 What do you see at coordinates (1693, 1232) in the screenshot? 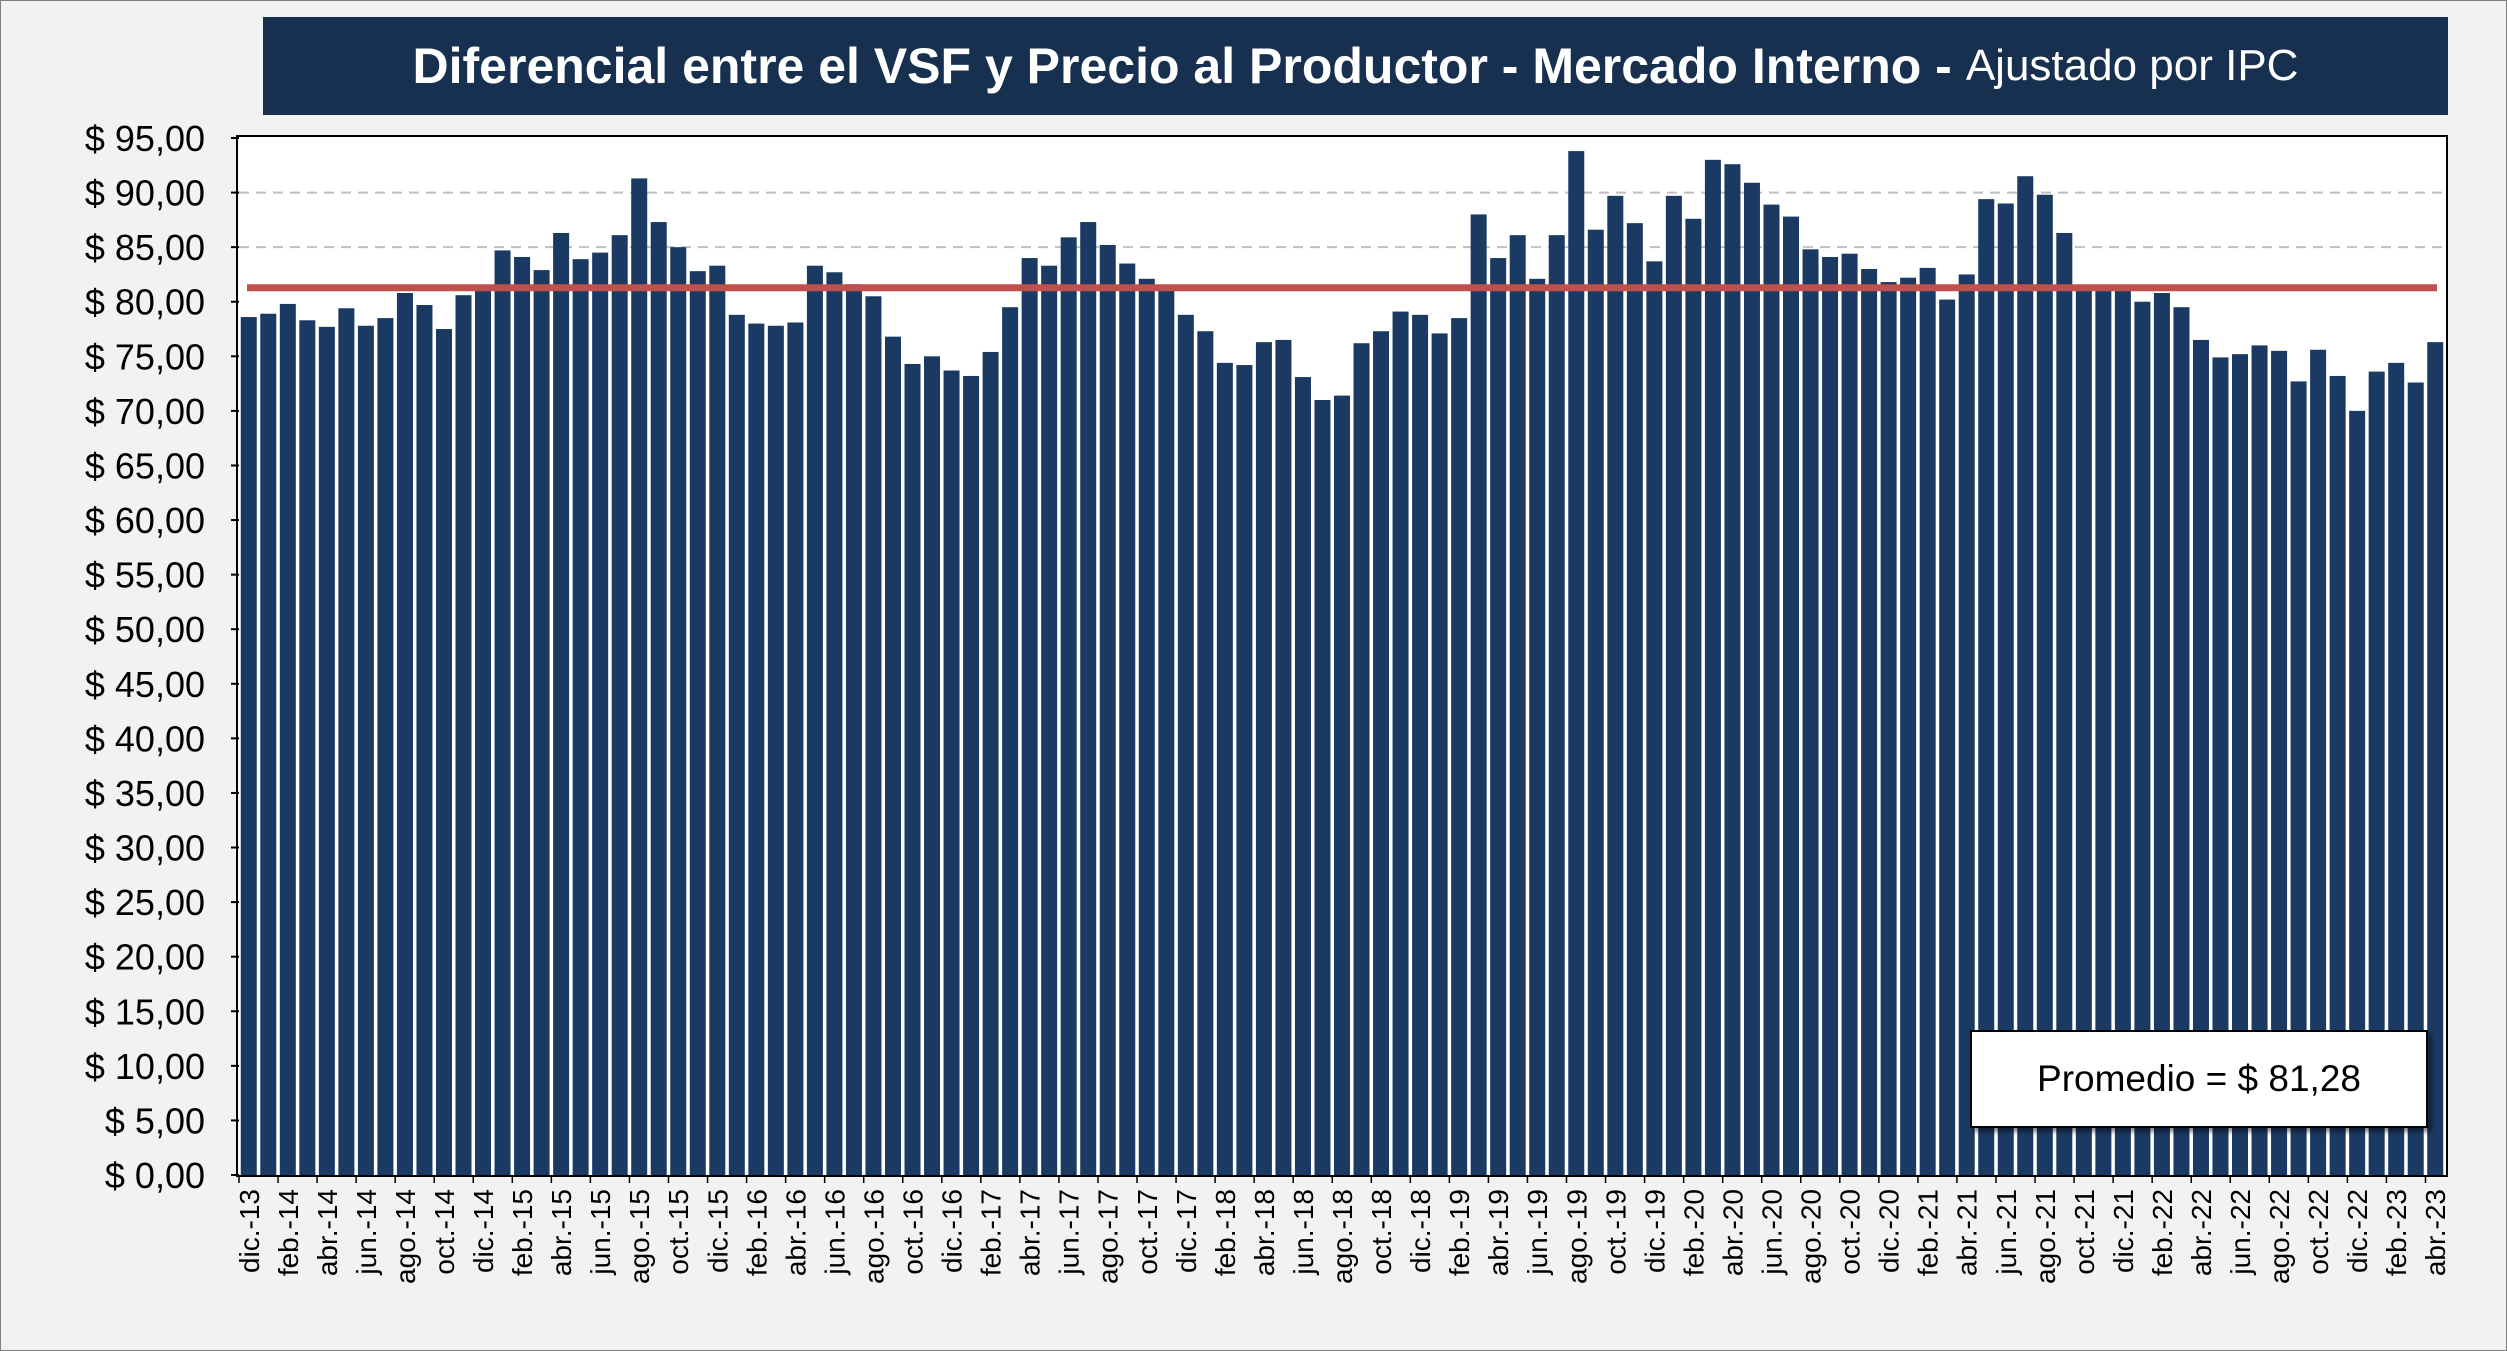
I see `x-tick-label: feb.-20` at bounding box center [1693, 1232].